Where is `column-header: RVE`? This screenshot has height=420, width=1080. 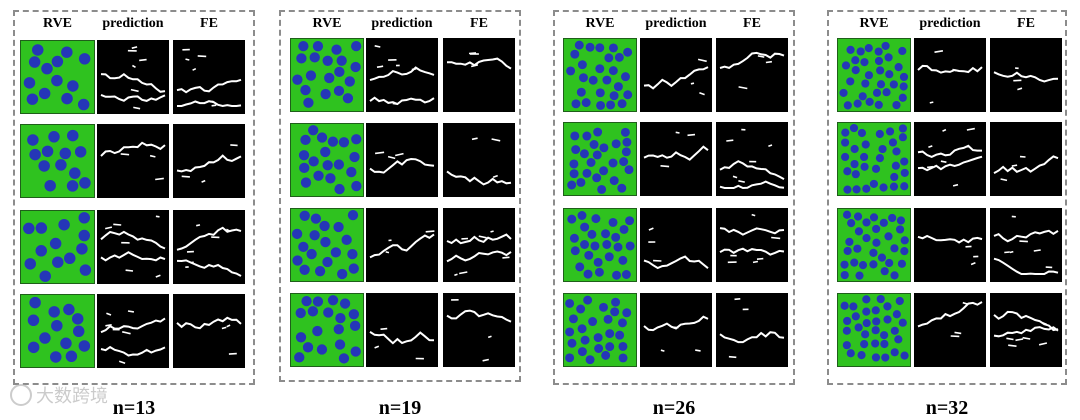
column-header: RVE is located at coordinates (57, 24).